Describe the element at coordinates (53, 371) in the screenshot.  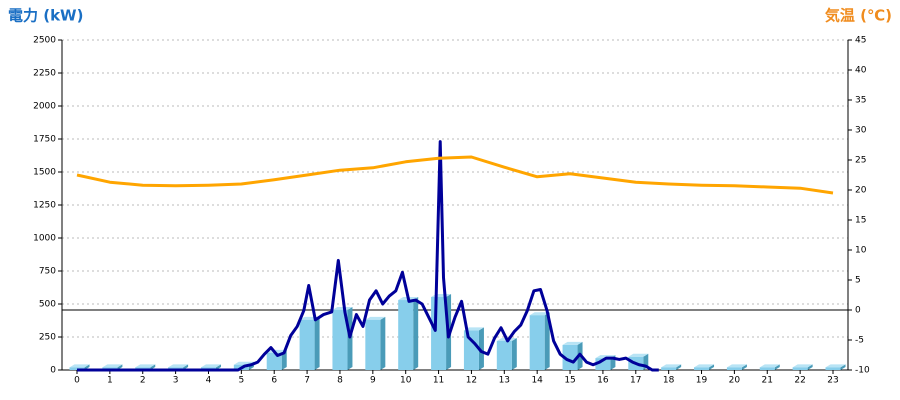
I see `y-tick-label: 0` at that location.